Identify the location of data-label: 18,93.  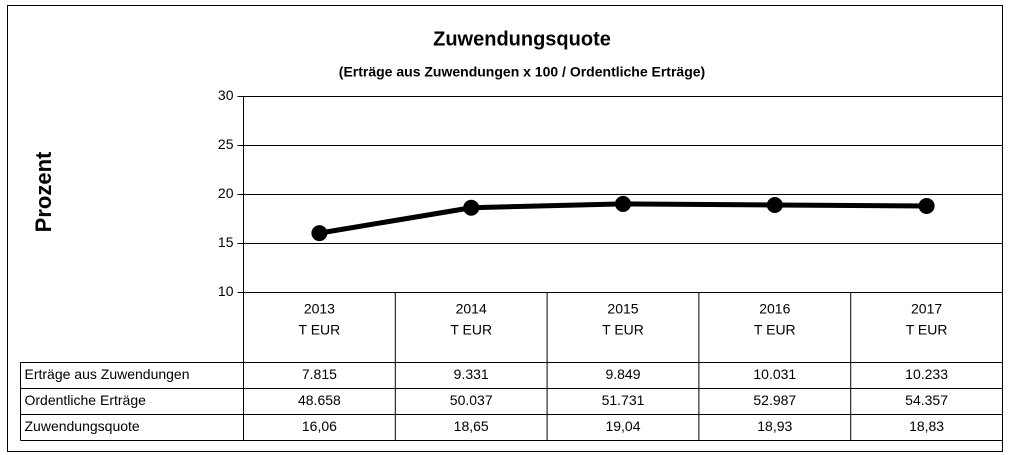
(774, 426).